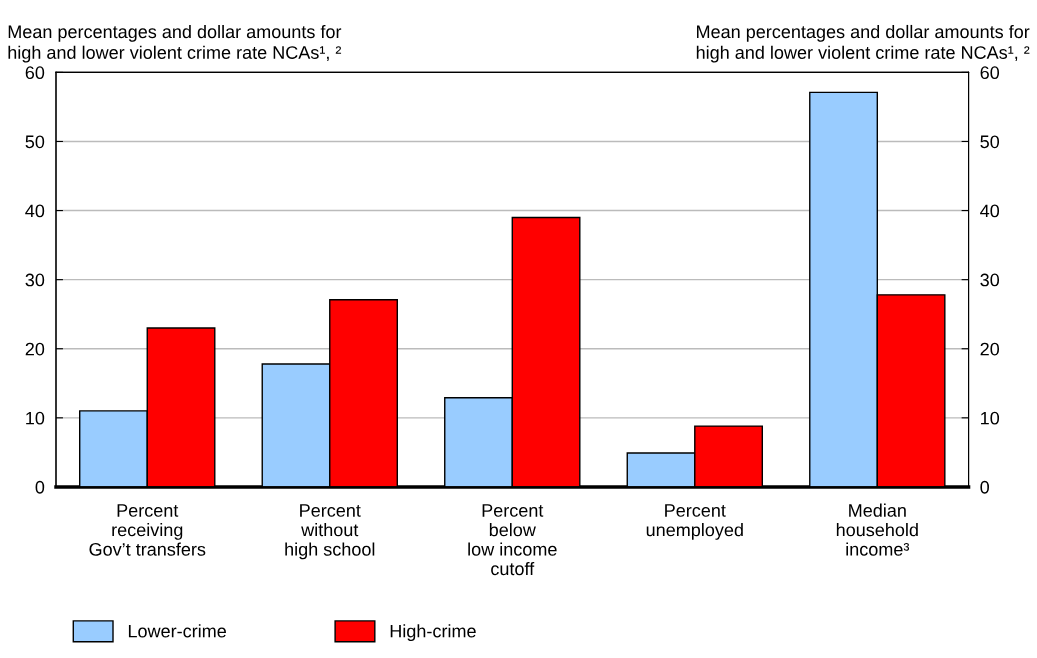 This screenshot has width=1037, height=658. What do you see at coordinates (35, 142) in the screenshot?
I see `y-tick-label: 50` at bounding box center [35, 142].